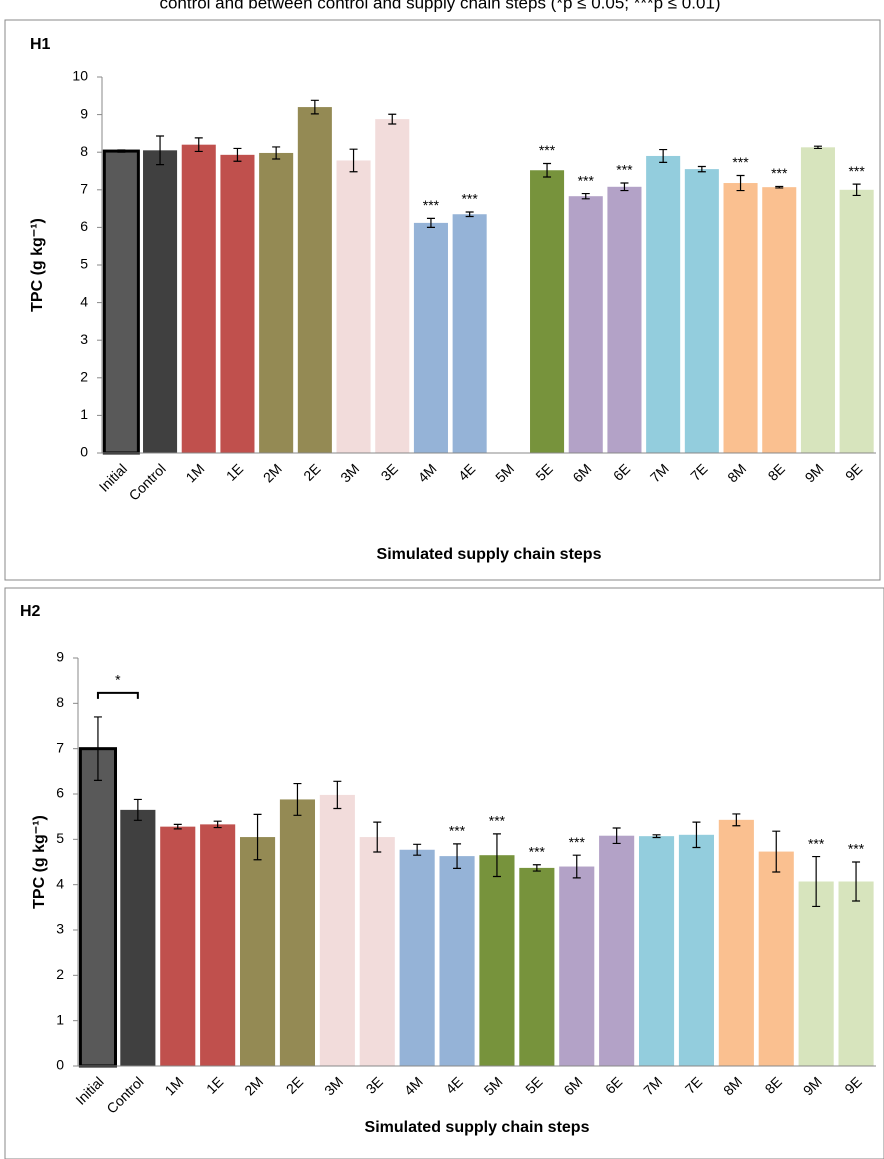 The height and width of the screenshot is (1159, 884). Describe the element at coordinates (413, 1085) in the screenshot. I see `x-tick-label: 4M` at that location.